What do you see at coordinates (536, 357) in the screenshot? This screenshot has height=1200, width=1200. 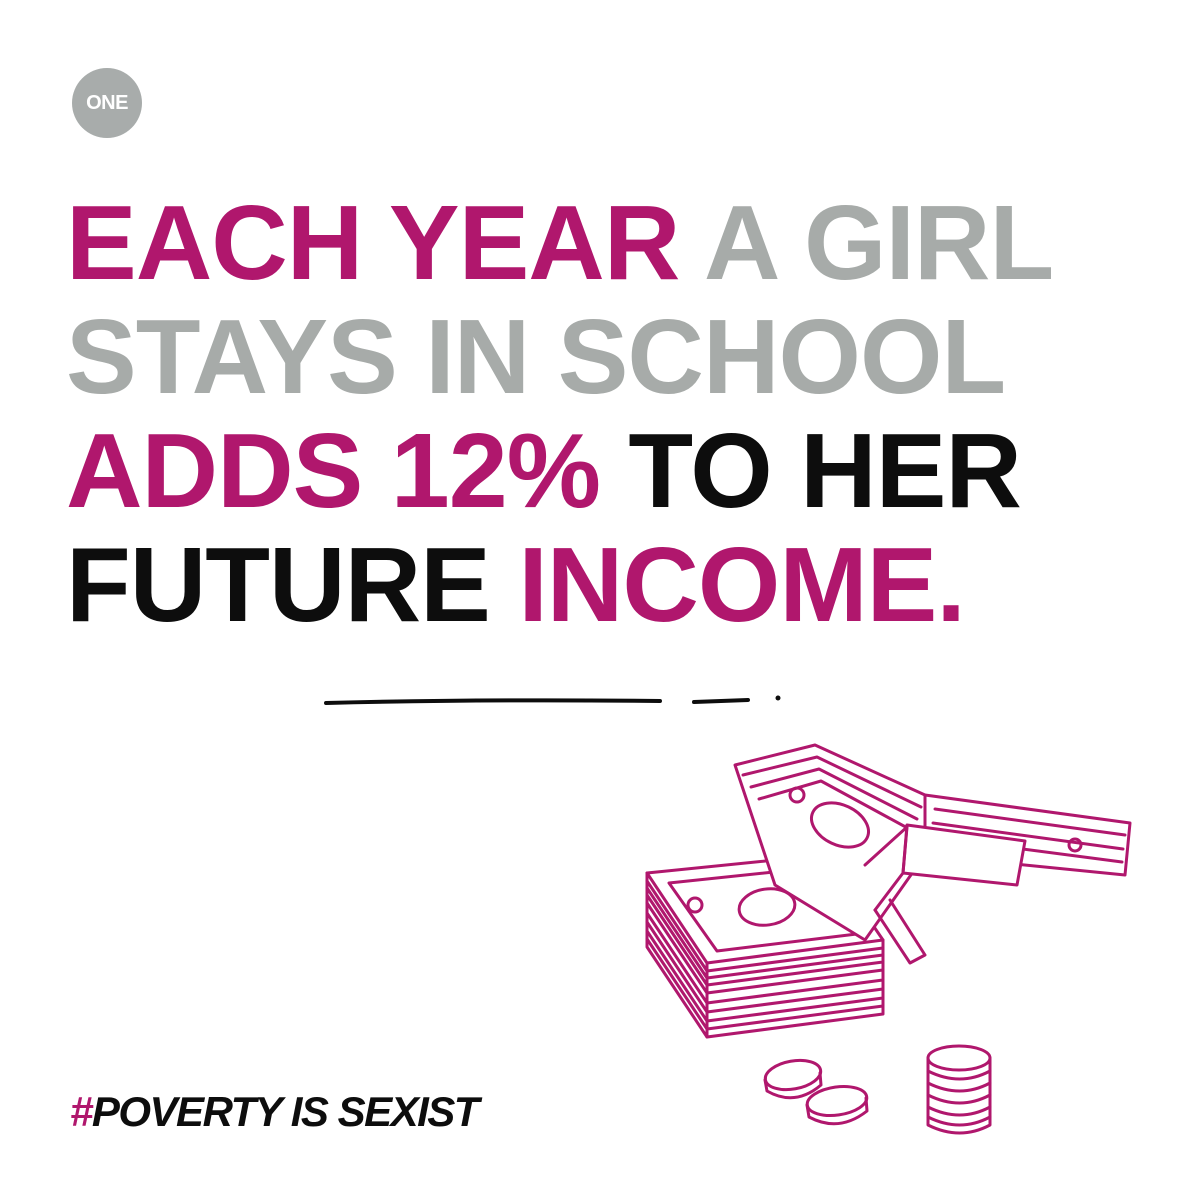 I see `headline-text-stays-in-school: STAYS IN SCHOOL` at bounding box center [536, 357].